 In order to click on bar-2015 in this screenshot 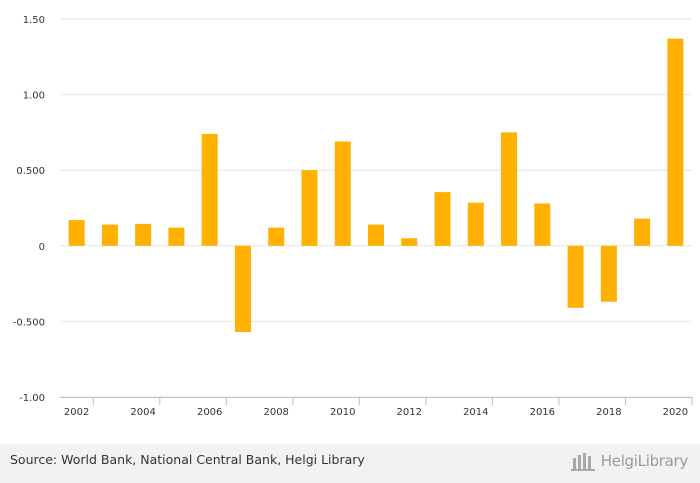, I will do `click(509, 189)`.